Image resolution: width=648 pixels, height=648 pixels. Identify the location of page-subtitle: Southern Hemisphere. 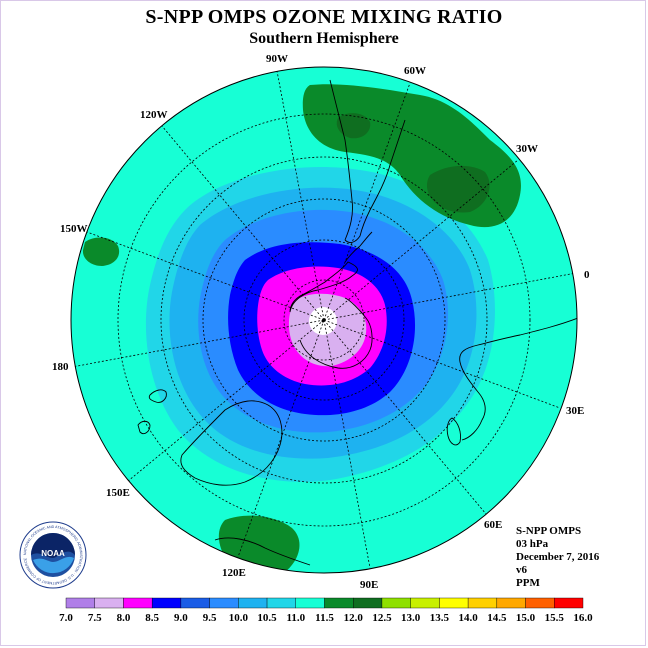
(324, 38).